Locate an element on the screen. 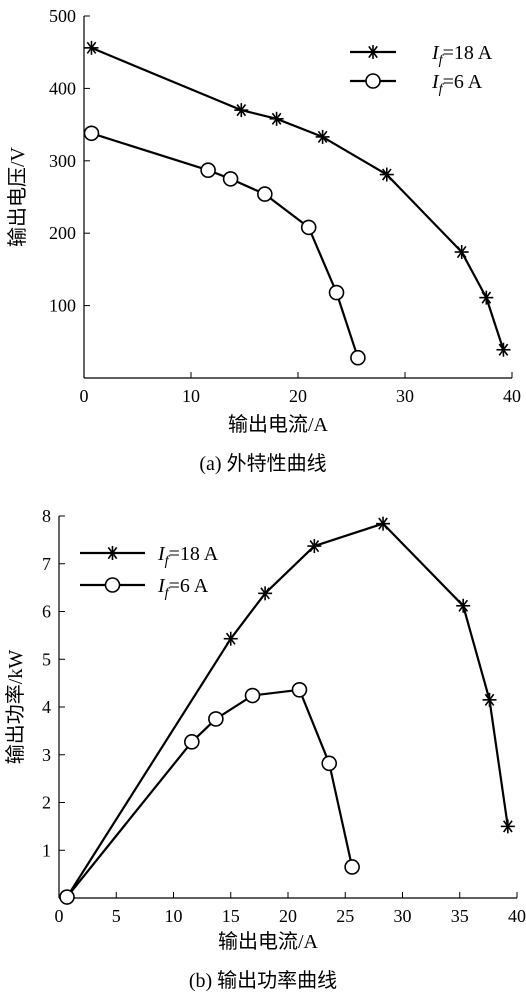 The height and width of the screenshot is (1000, 526). chart-a-x-axis-label: 输出电流/A is located at coordinates (278, 424).